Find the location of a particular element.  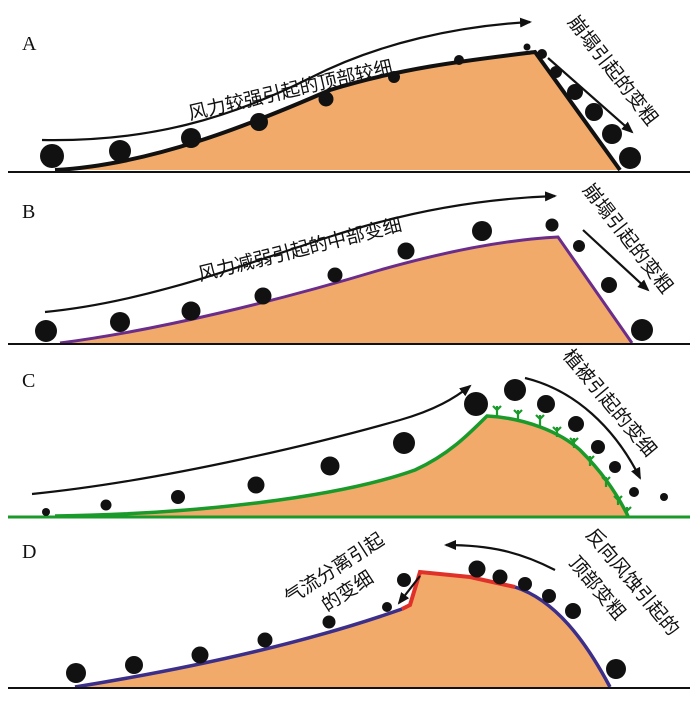

dune-body-c is located at coordinates (341, 466).